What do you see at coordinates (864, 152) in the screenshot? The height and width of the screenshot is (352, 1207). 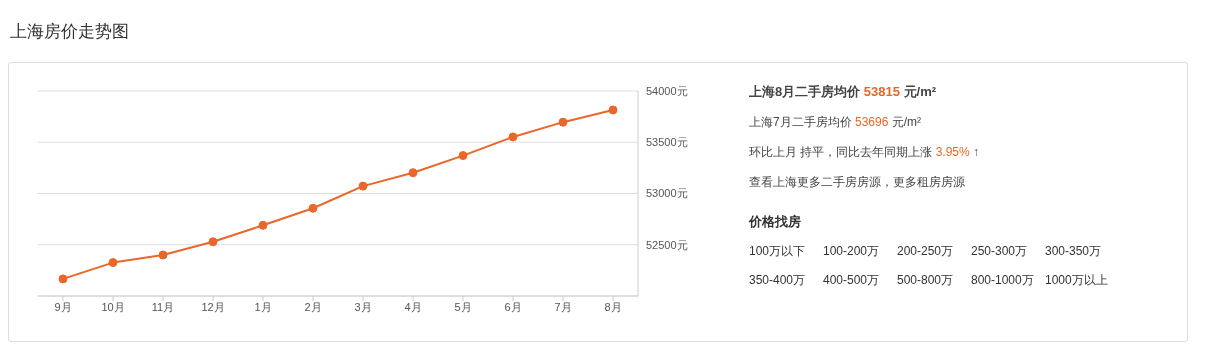 I see `text: 环比上月 持平，同比去年同期上涨 3.95% ↑` at bounding box center [864, 152].